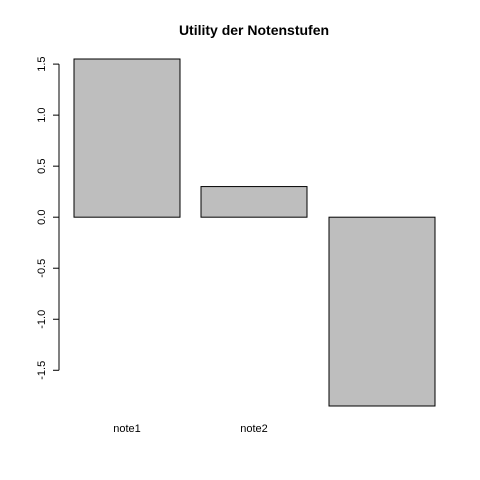  What do you see at coordinates (42, 217) in the screenshot?
I see `y-tick-label: 0.0` at bounding box center [42, 217].